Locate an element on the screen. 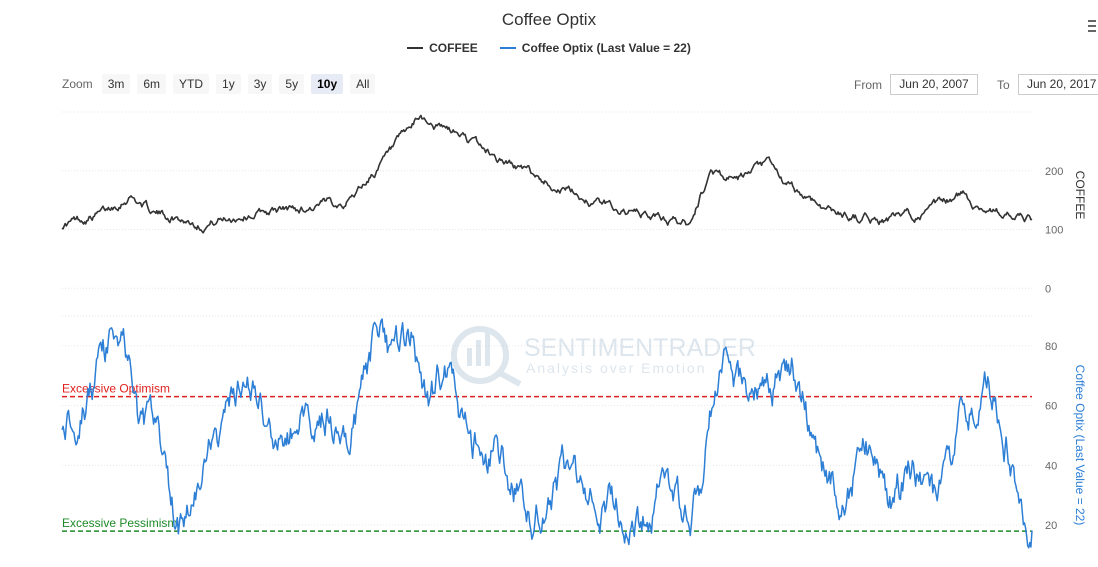 This screenshot has height=567, width=1098. watermark: SENTIMENTRADER Analysis over Emotion is located at coordinates (603, 356).